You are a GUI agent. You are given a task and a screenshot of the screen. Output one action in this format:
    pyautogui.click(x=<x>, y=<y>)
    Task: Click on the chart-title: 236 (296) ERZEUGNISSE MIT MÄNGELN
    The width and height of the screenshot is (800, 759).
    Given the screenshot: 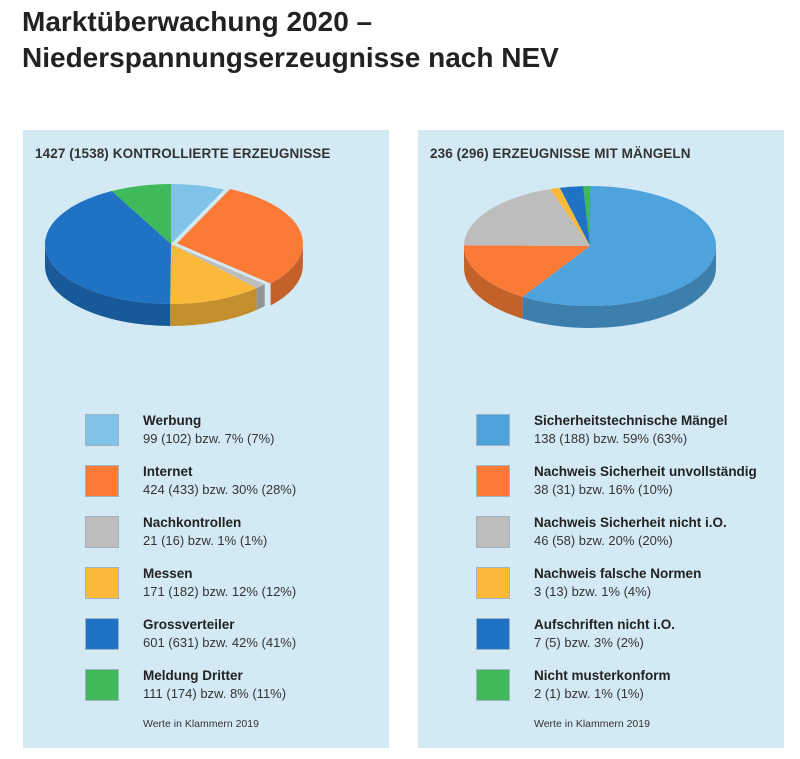 What is the action you would take?
    pyautogui.click(x=560, y=153)
    